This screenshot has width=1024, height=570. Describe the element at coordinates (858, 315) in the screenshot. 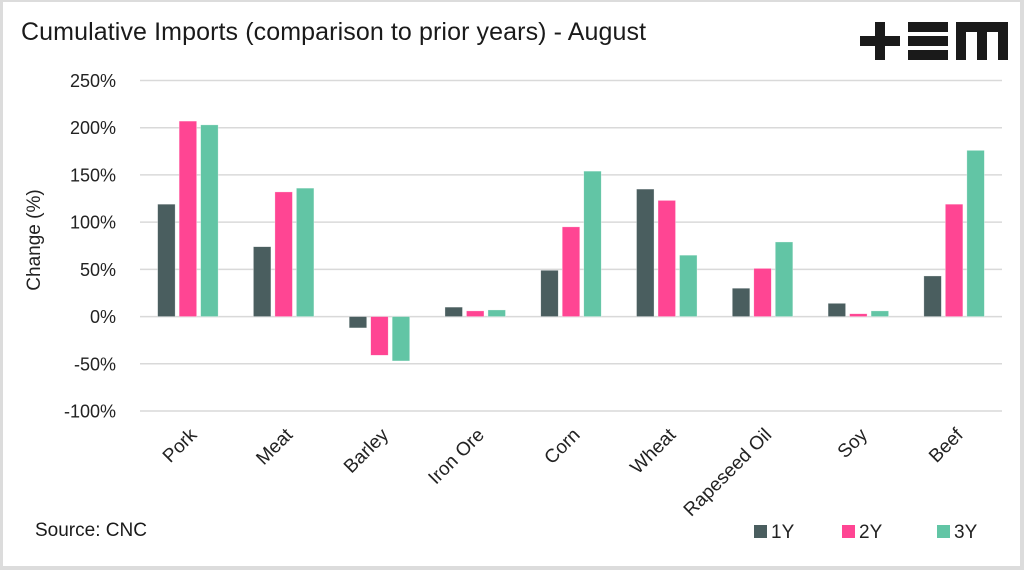

I see `bar-2y-soy` at that location.